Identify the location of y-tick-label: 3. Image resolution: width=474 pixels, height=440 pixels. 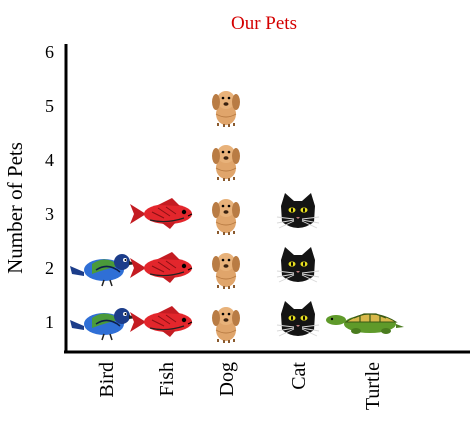
(49, 214).